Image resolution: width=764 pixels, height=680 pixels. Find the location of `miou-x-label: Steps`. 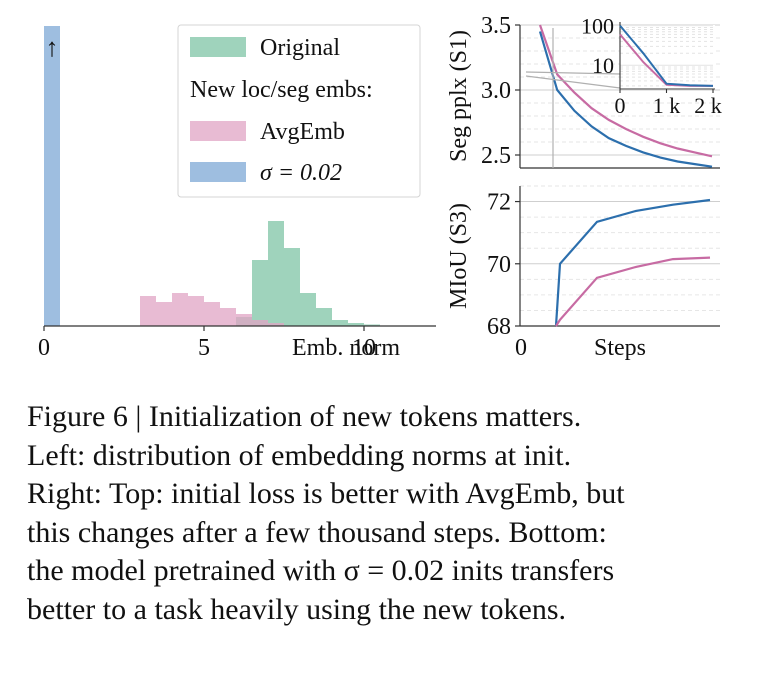

miou-x-label: Steps is located at coordinates (620, 348).